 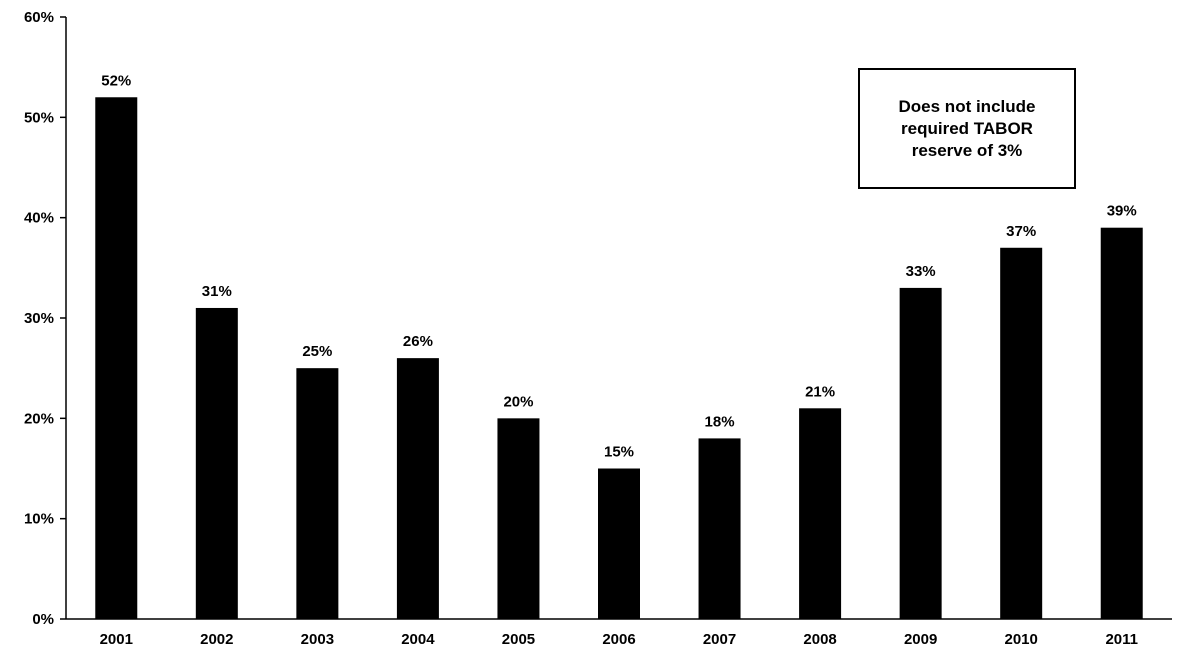 I want to click on bar-2011, so click(x=1121, y=423).